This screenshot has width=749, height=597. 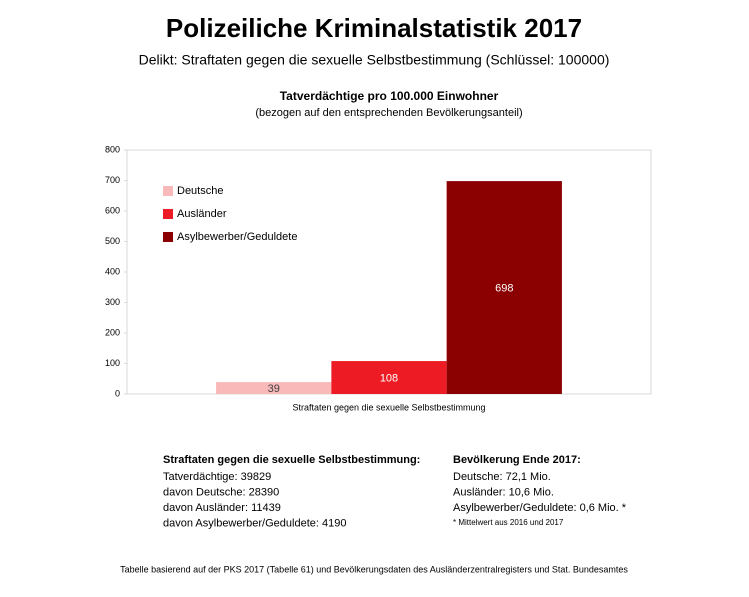 I want to click on y-tick-label: 200, so click(x=112, y=332).